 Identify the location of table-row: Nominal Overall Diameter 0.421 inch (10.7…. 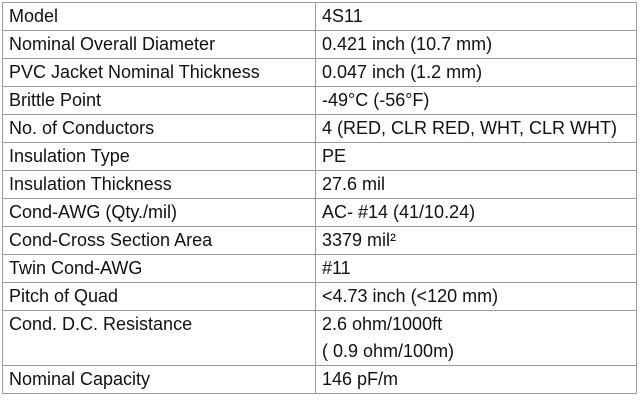
(319, 44).